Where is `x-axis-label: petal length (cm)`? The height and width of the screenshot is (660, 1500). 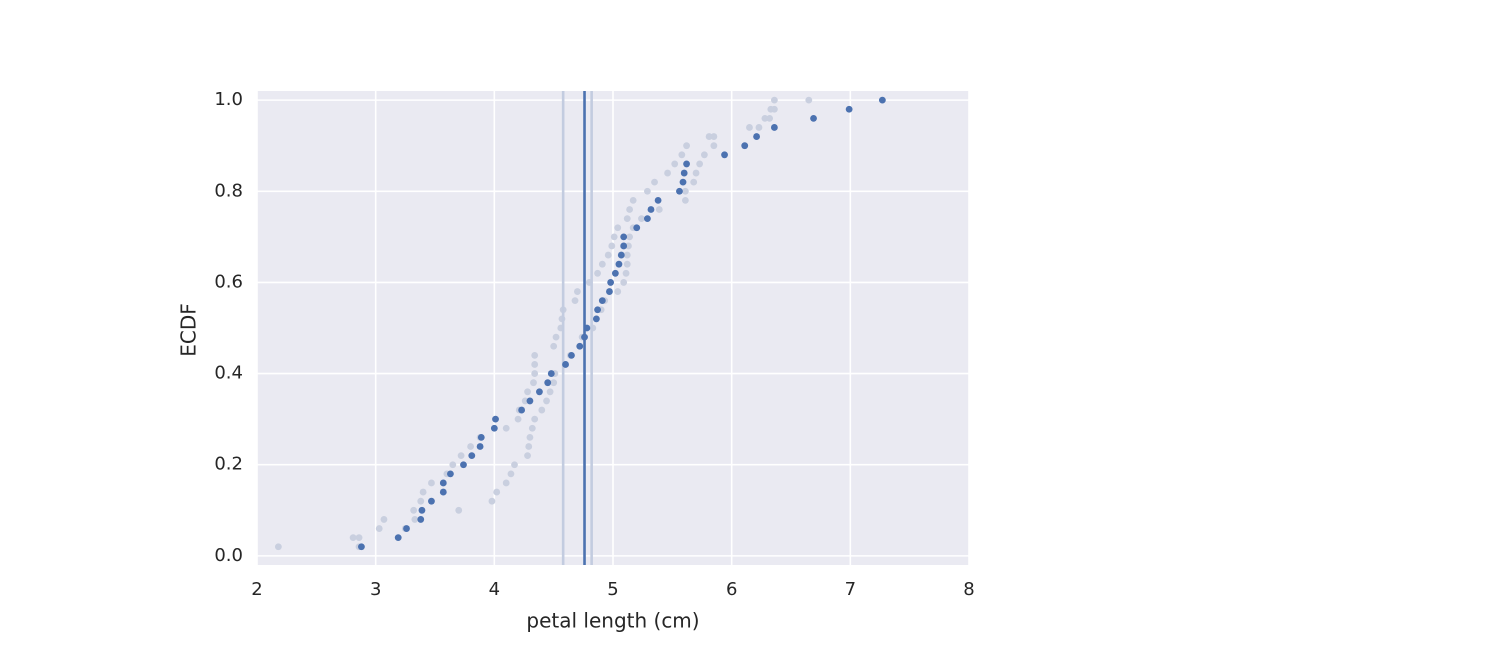 x-axis-label: petal length (cm) is located at coordinates (612, 621).